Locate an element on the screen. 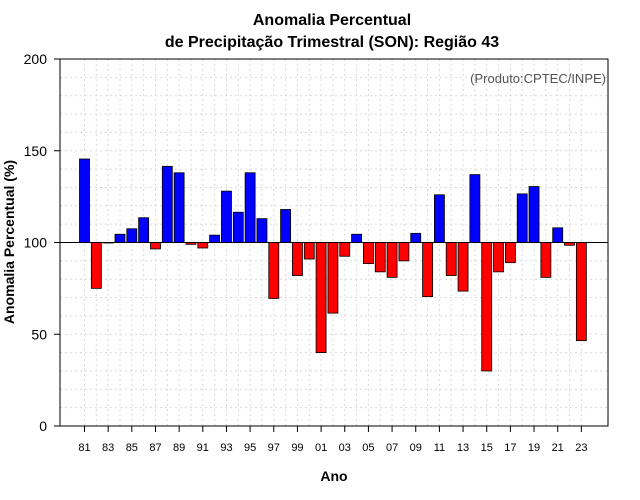 This screenshot has width=640, height=500. x-tick-label: 03 is located at coordinates (345, 448).